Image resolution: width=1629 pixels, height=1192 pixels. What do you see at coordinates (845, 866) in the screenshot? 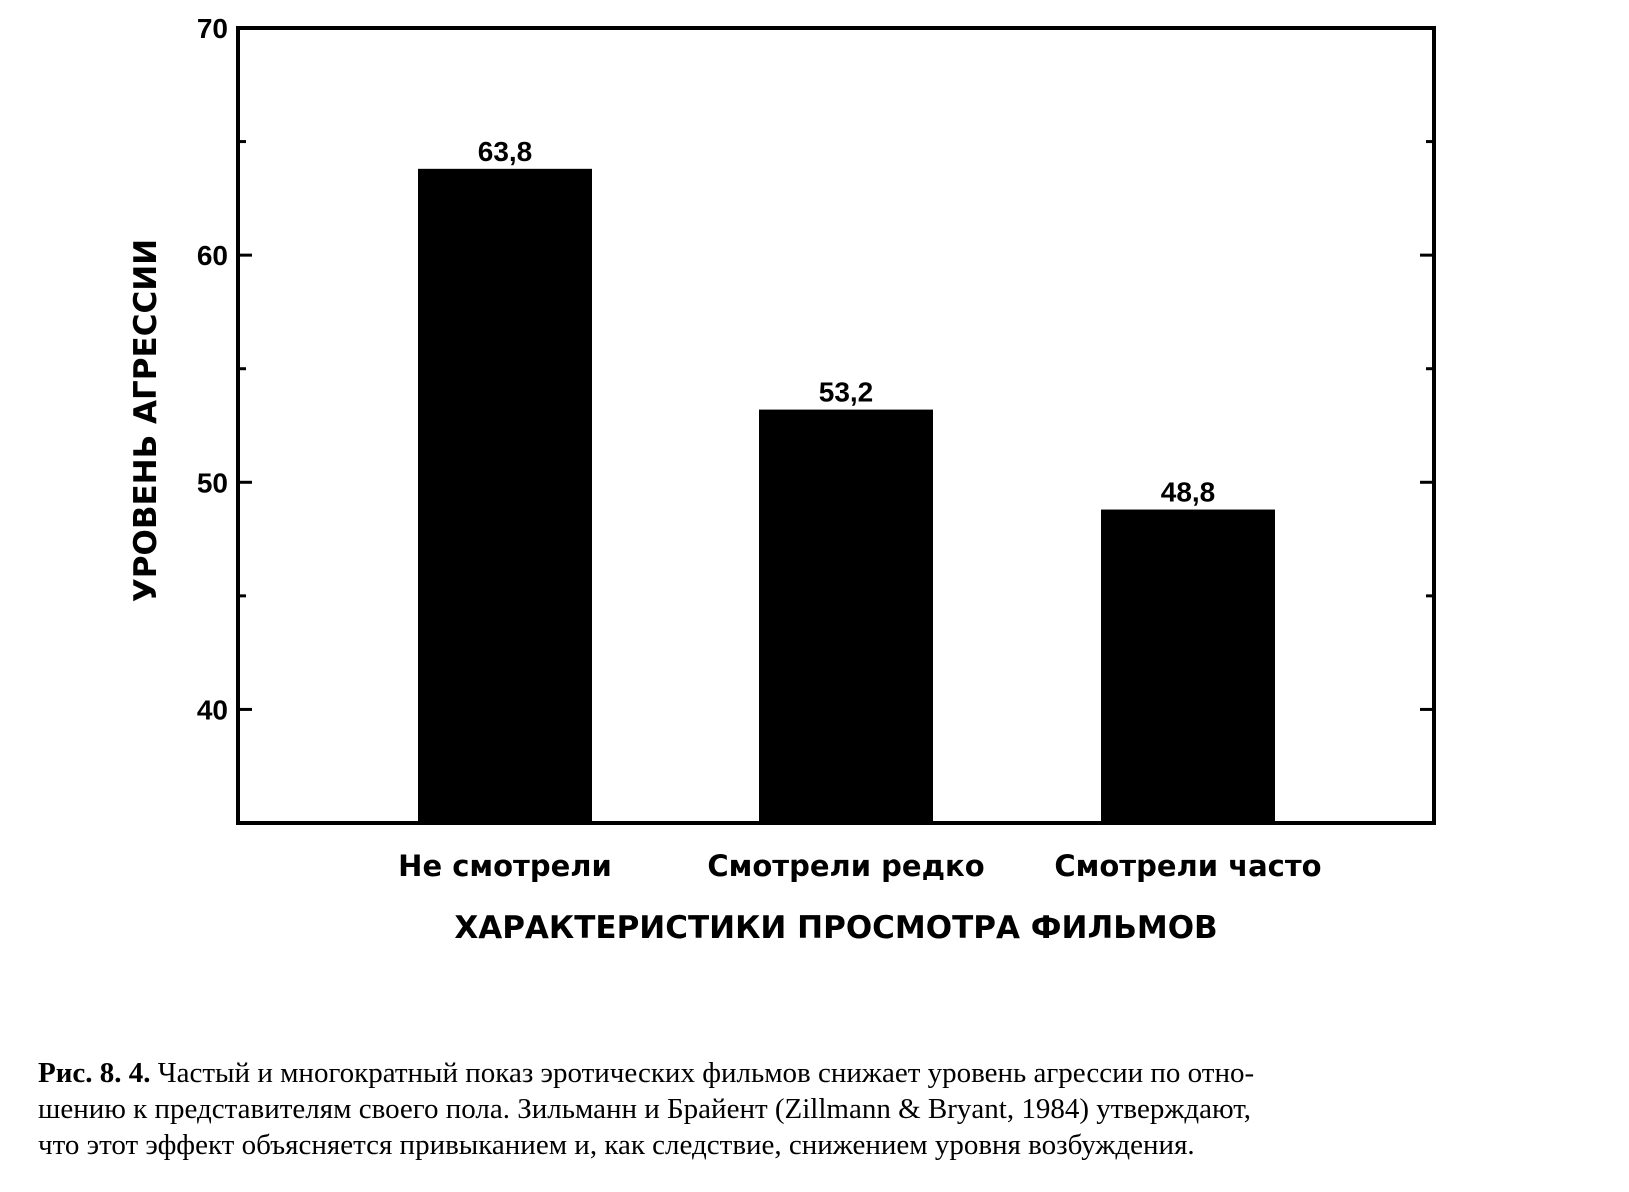
I see `x-category-label: Смотрели редко` at bounding box center [845, 866].